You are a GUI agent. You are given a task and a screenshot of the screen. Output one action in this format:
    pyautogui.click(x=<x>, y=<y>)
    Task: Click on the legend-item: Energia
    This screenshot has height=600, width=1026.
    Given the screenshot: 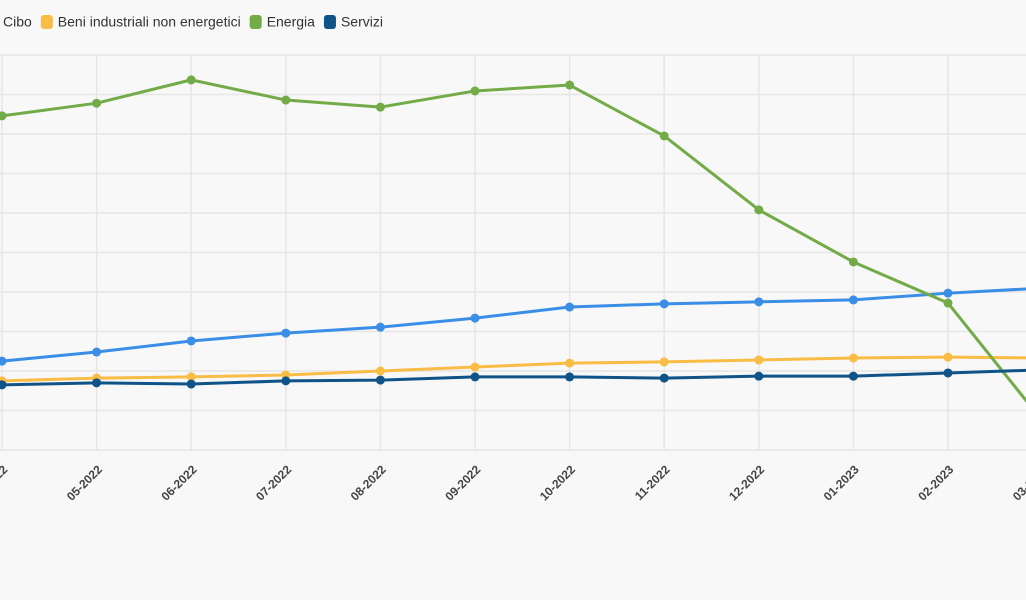 What is the action you would take?
    pyautogui.click(x=282, y=22)
    